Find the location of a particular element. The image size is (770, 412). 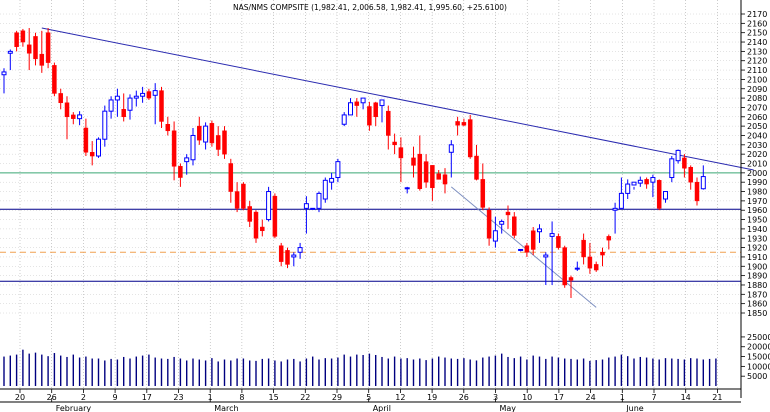

price-tick-label: 1860 is located at coordinates (757, 304).